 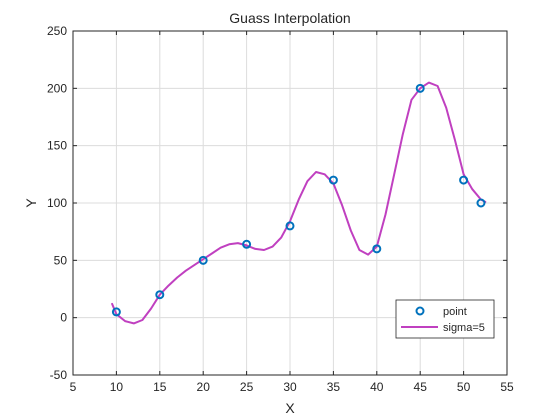 What do you see at coordinates (57, 31) in the screenshot?
I see `y-tick-label: 250` at bounding box center [57, 31].